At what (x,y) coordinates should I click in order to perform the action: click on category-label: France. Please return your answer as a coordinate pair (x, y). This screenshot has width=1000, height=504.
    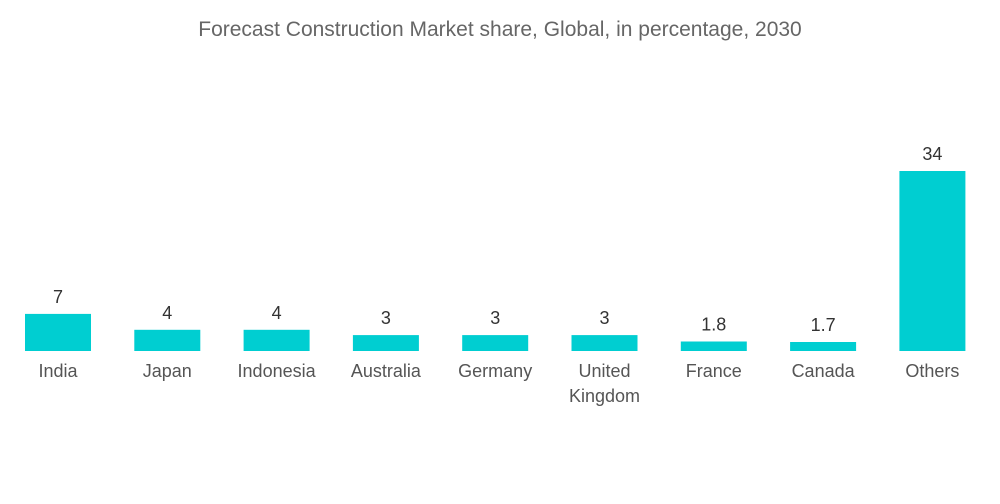
    Looking at the image, I should click on (714, 371).